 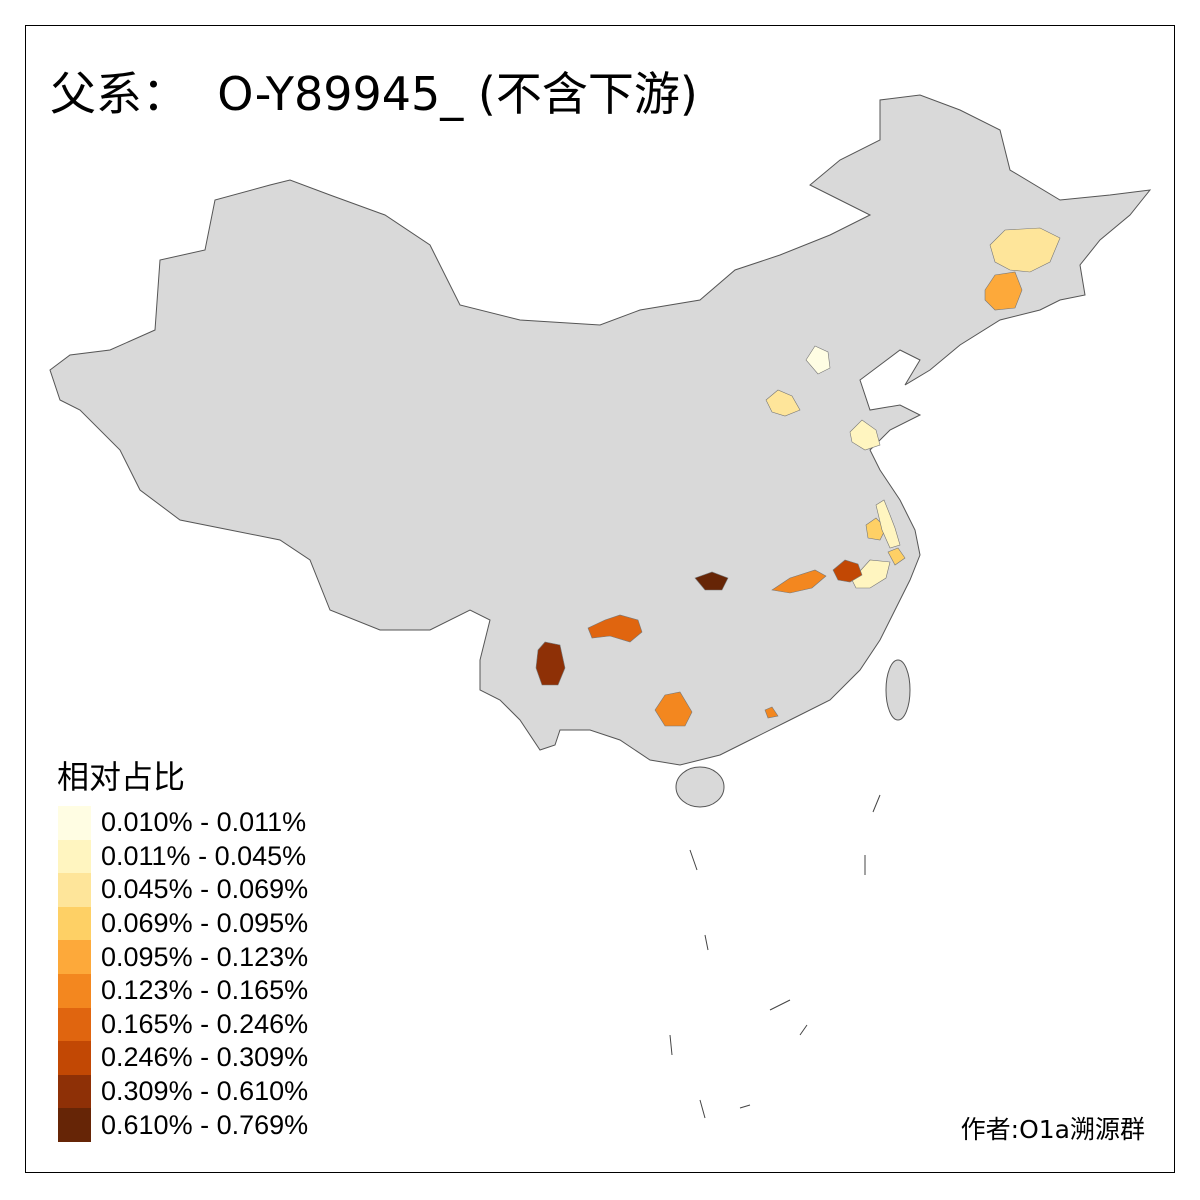 I want to click on legend-item: 0.045% - 0.069%, so click(x=183, y=890).